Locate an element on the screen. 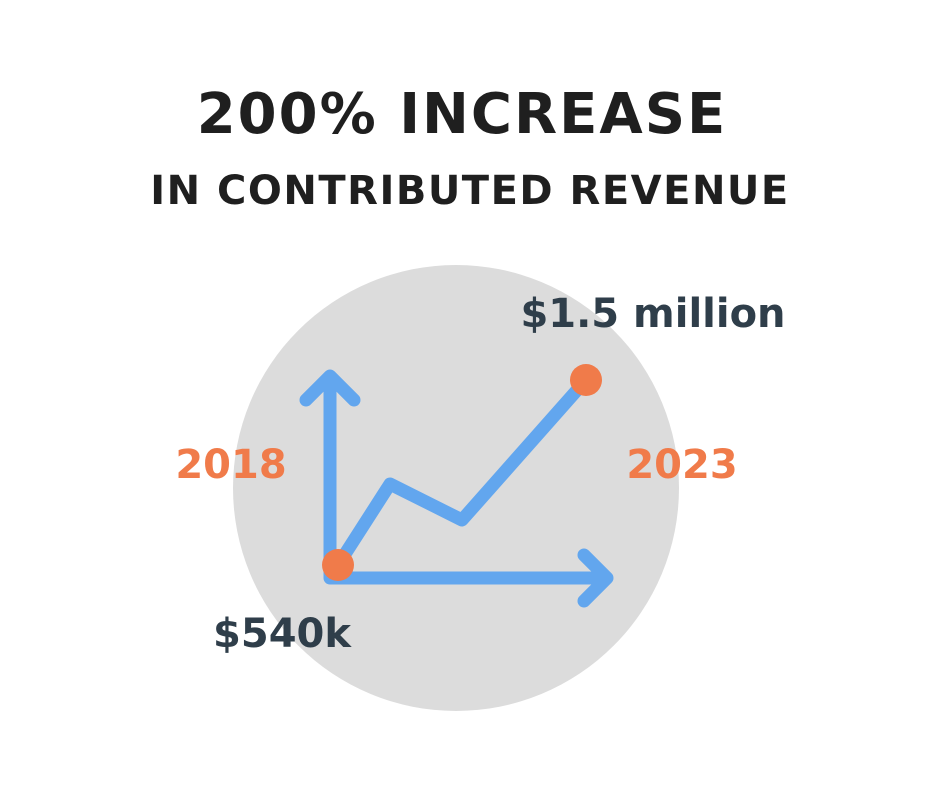 This screenshot has height=792, width=940. end-year: 2023 is located at coordinates (681, 465).